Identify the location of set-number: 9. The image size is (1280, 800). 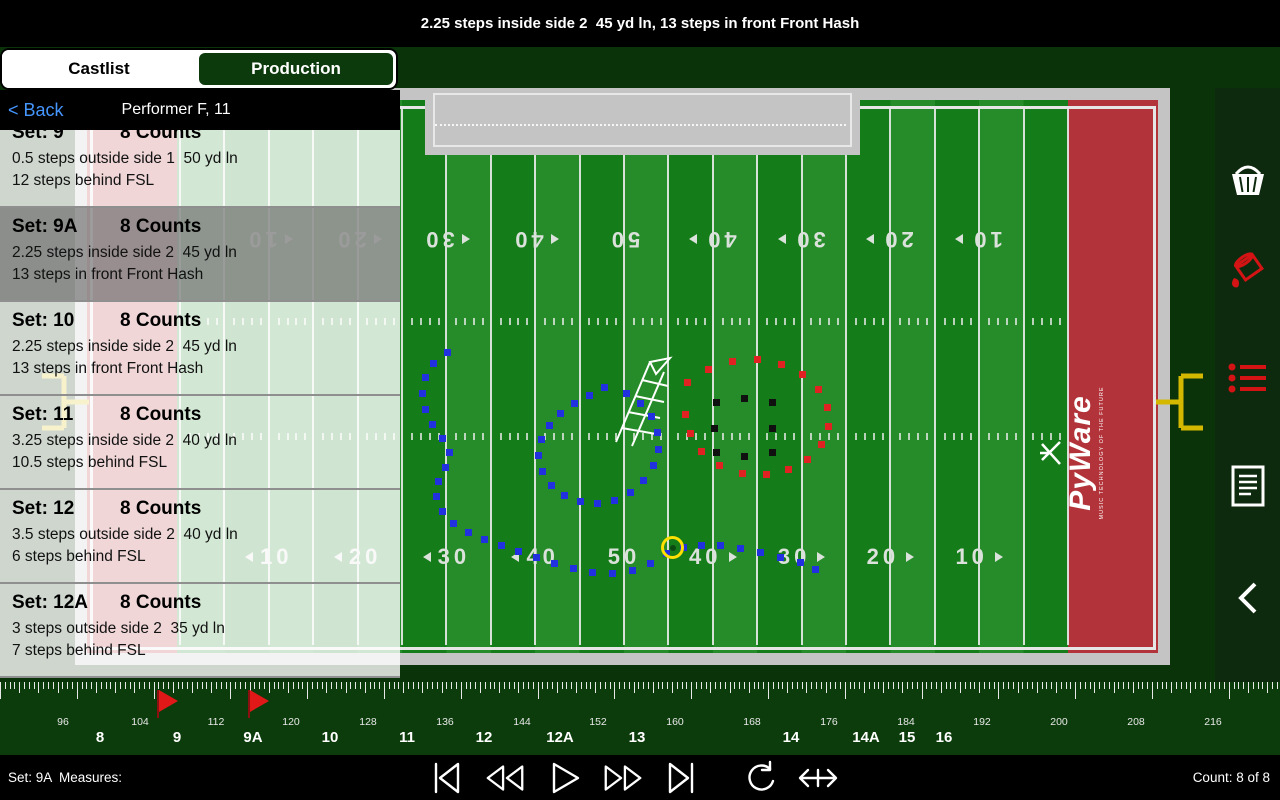
(177, 737).